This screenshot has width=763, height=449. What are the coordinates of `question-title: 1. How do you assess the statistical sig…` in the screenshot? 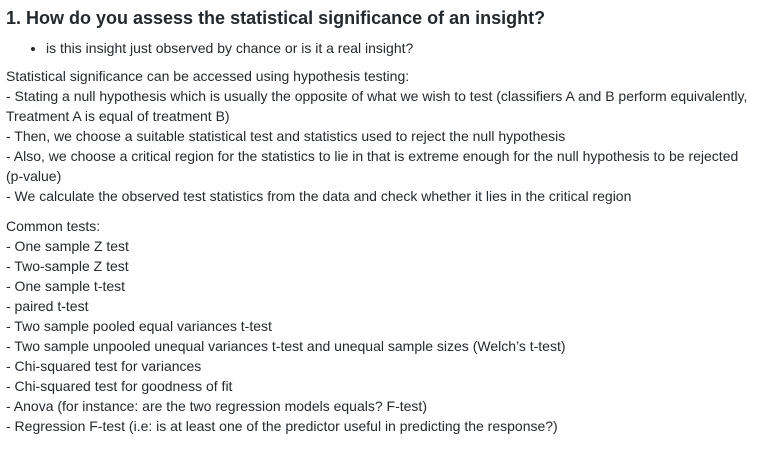 It's located at (276, 18).